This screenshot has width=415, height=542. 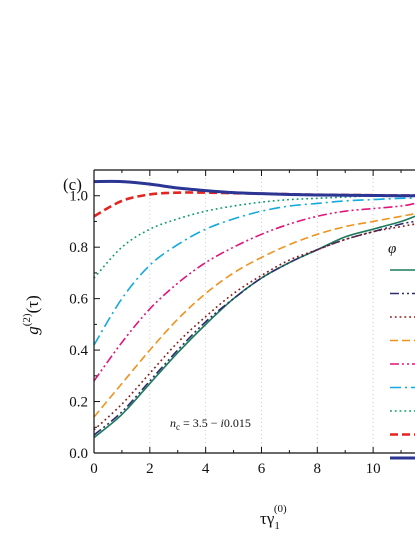 I want to click on x-axis-title-sup: (0), so click(x=280, y=509).